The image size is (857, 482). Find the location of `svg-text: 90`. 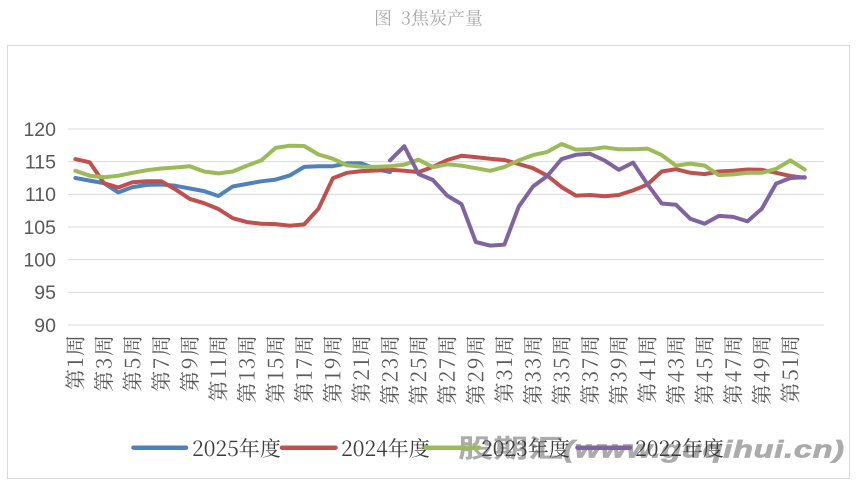

svg-text: 90 is located at coordinates (45, 326).